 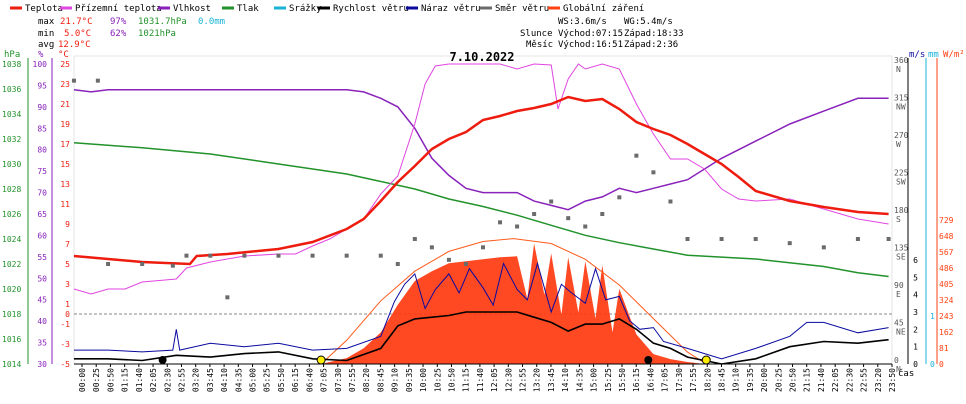 What do you see at coordinates (11, 189) in the screenshot?
I see `pressure-tick-label: 1028` at bounding box center [11, 189].